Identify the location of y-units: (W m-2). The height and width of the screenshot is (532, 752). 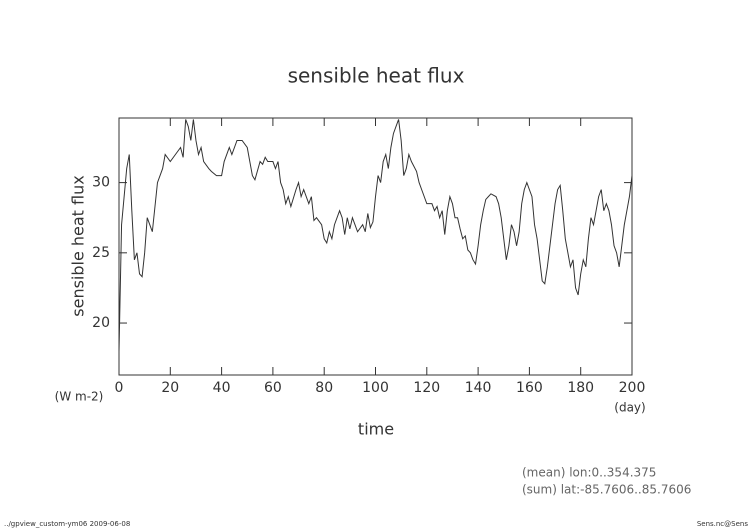
(79, 397).